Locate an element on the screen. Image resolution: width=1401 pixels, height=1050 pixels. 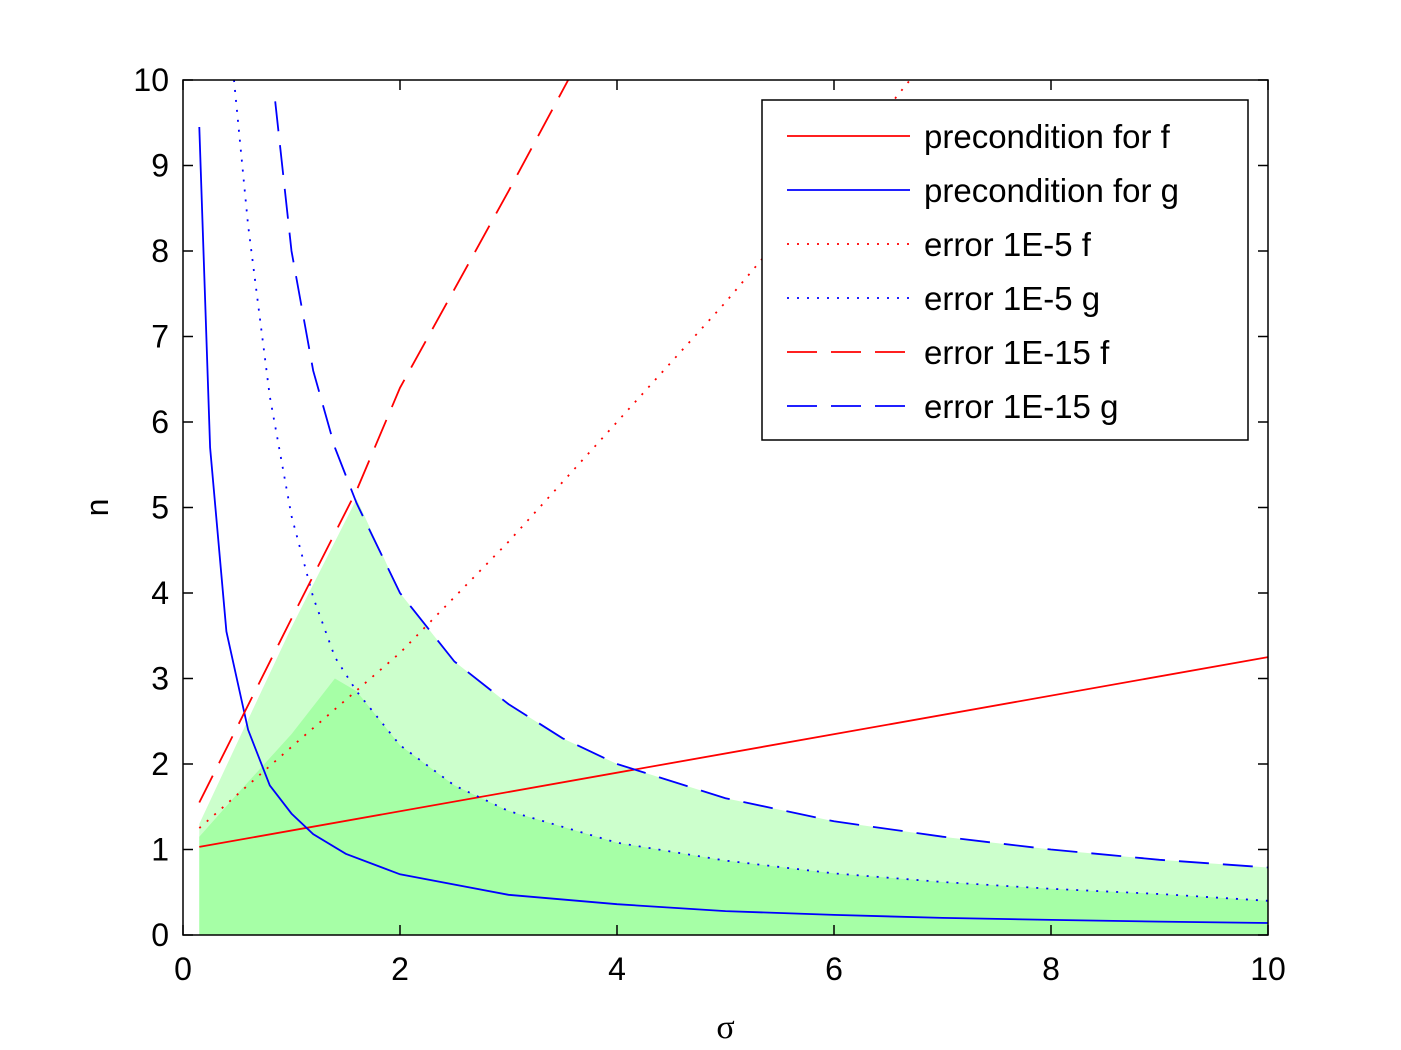
legend-entry-label: precondition for g is located at coordinates (1051, 190).